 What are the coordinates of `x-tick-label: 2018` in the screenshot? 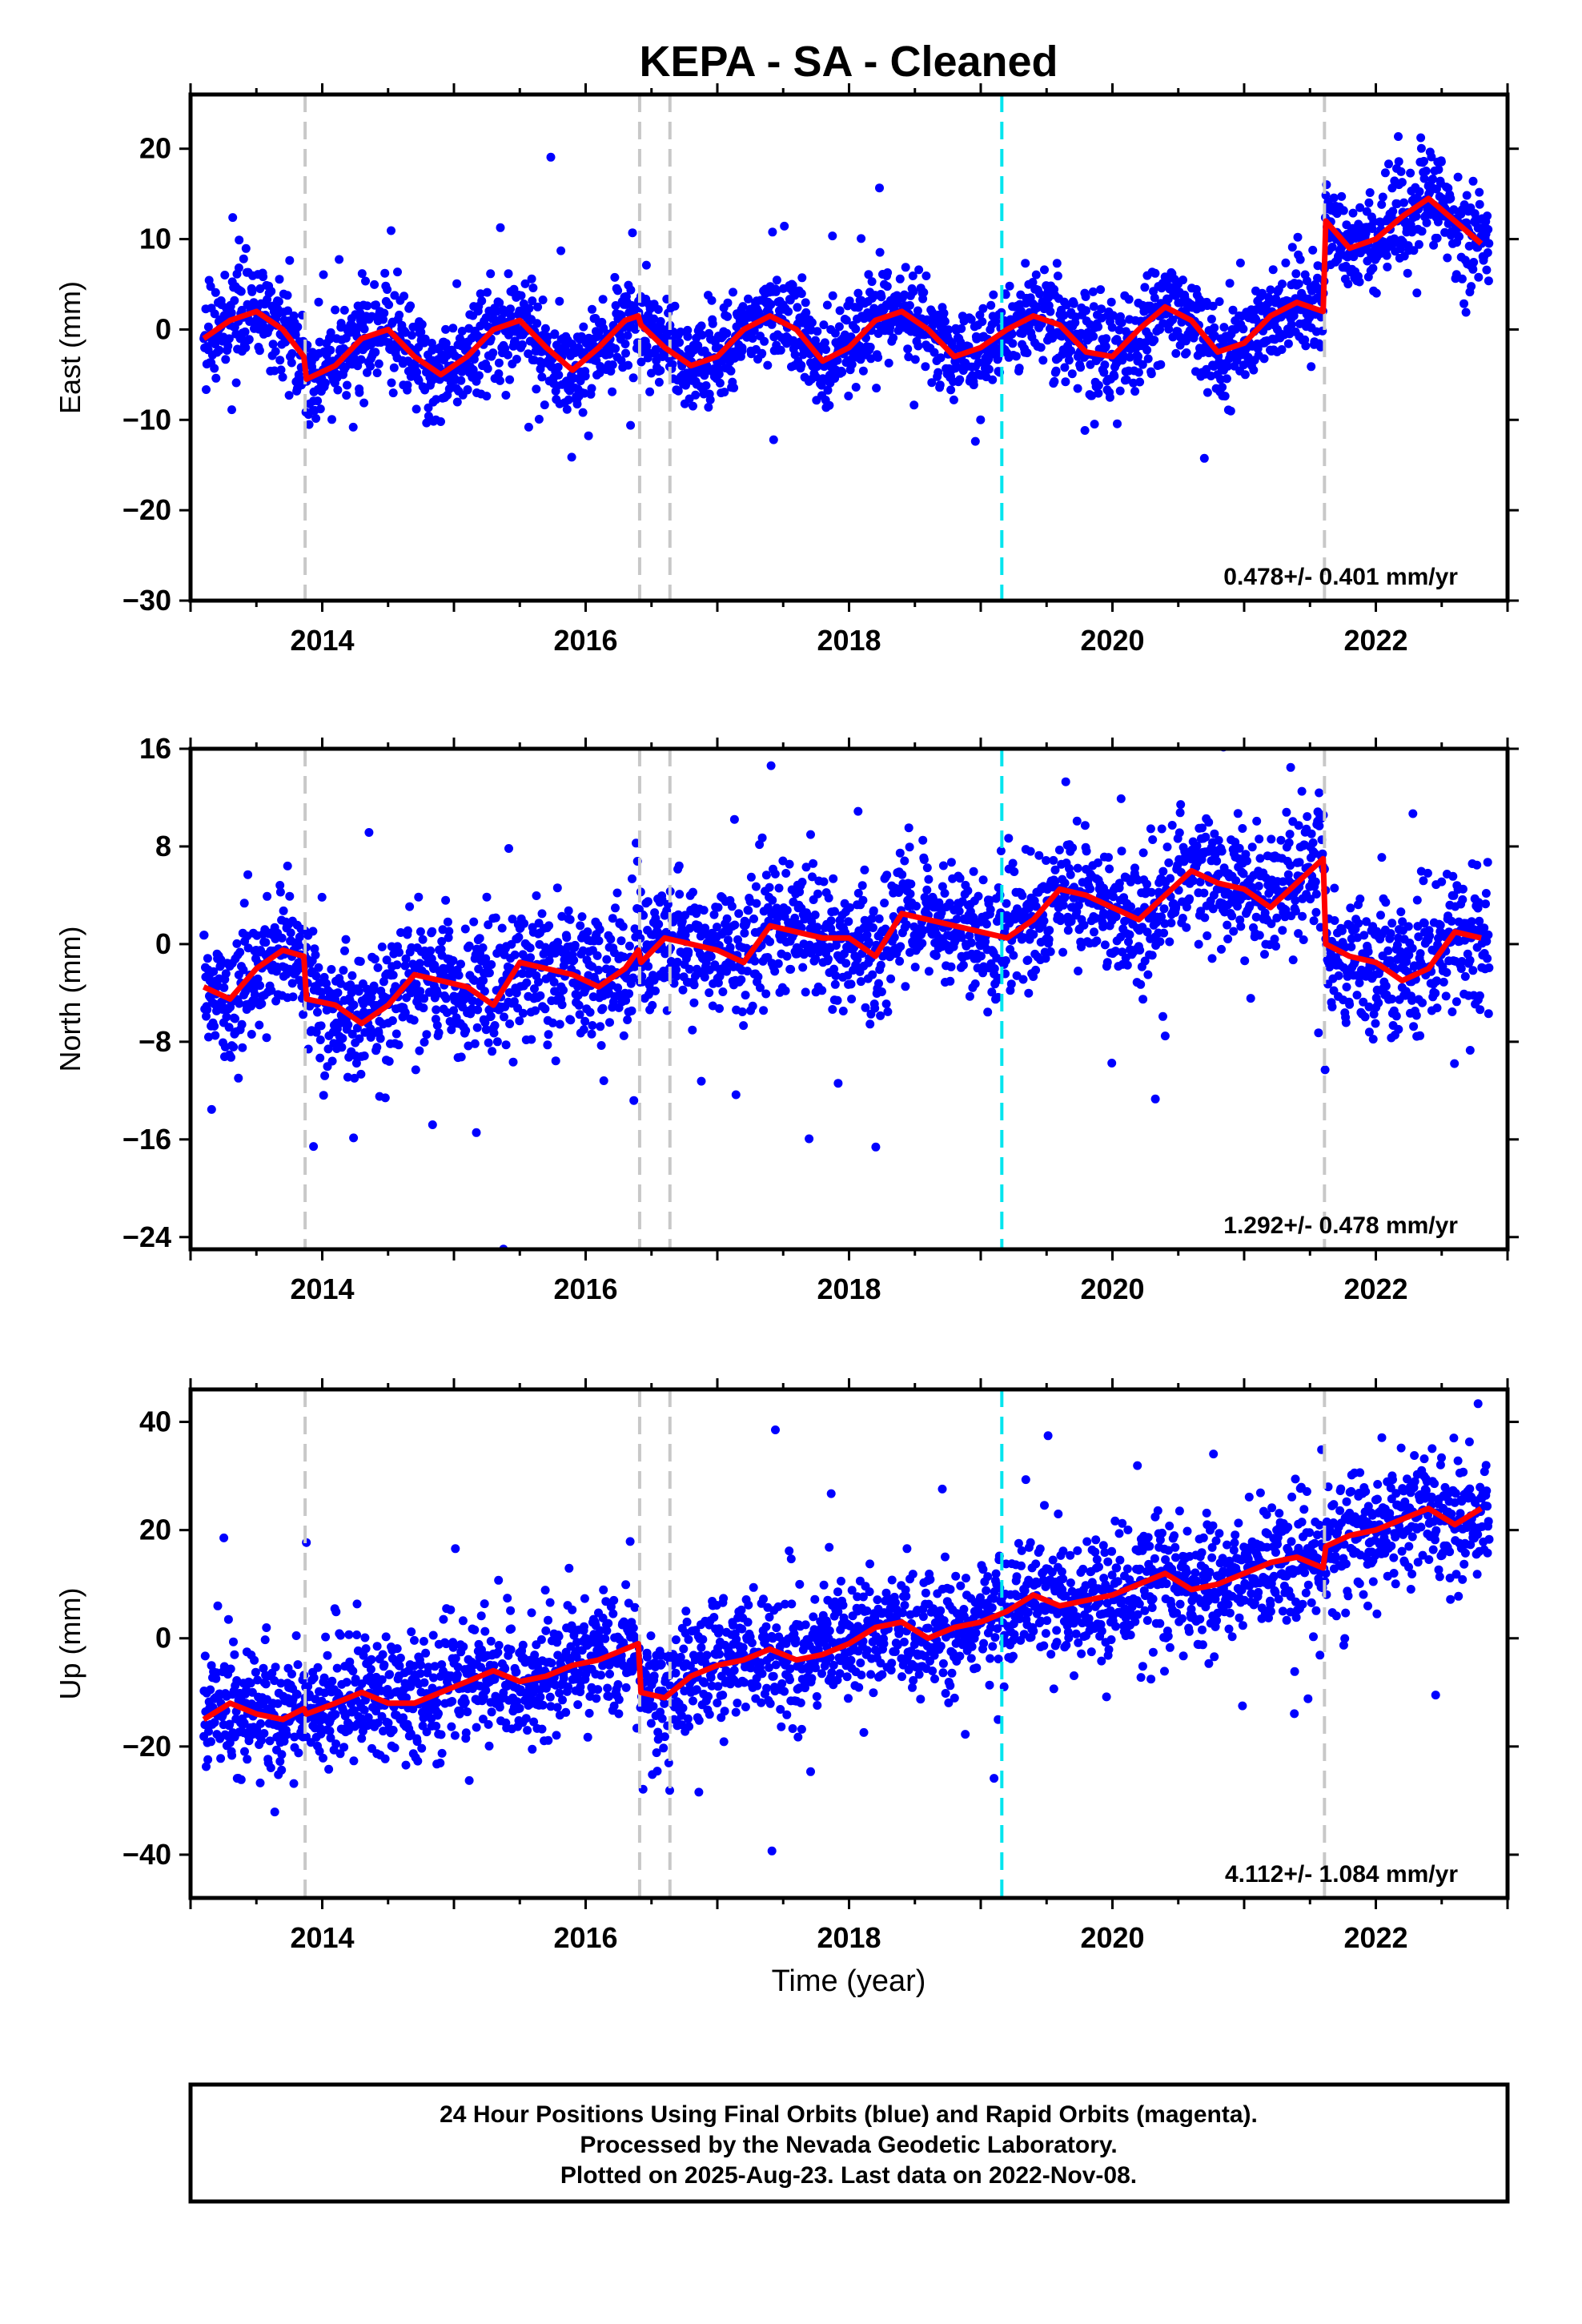 It's located at (849, 640).